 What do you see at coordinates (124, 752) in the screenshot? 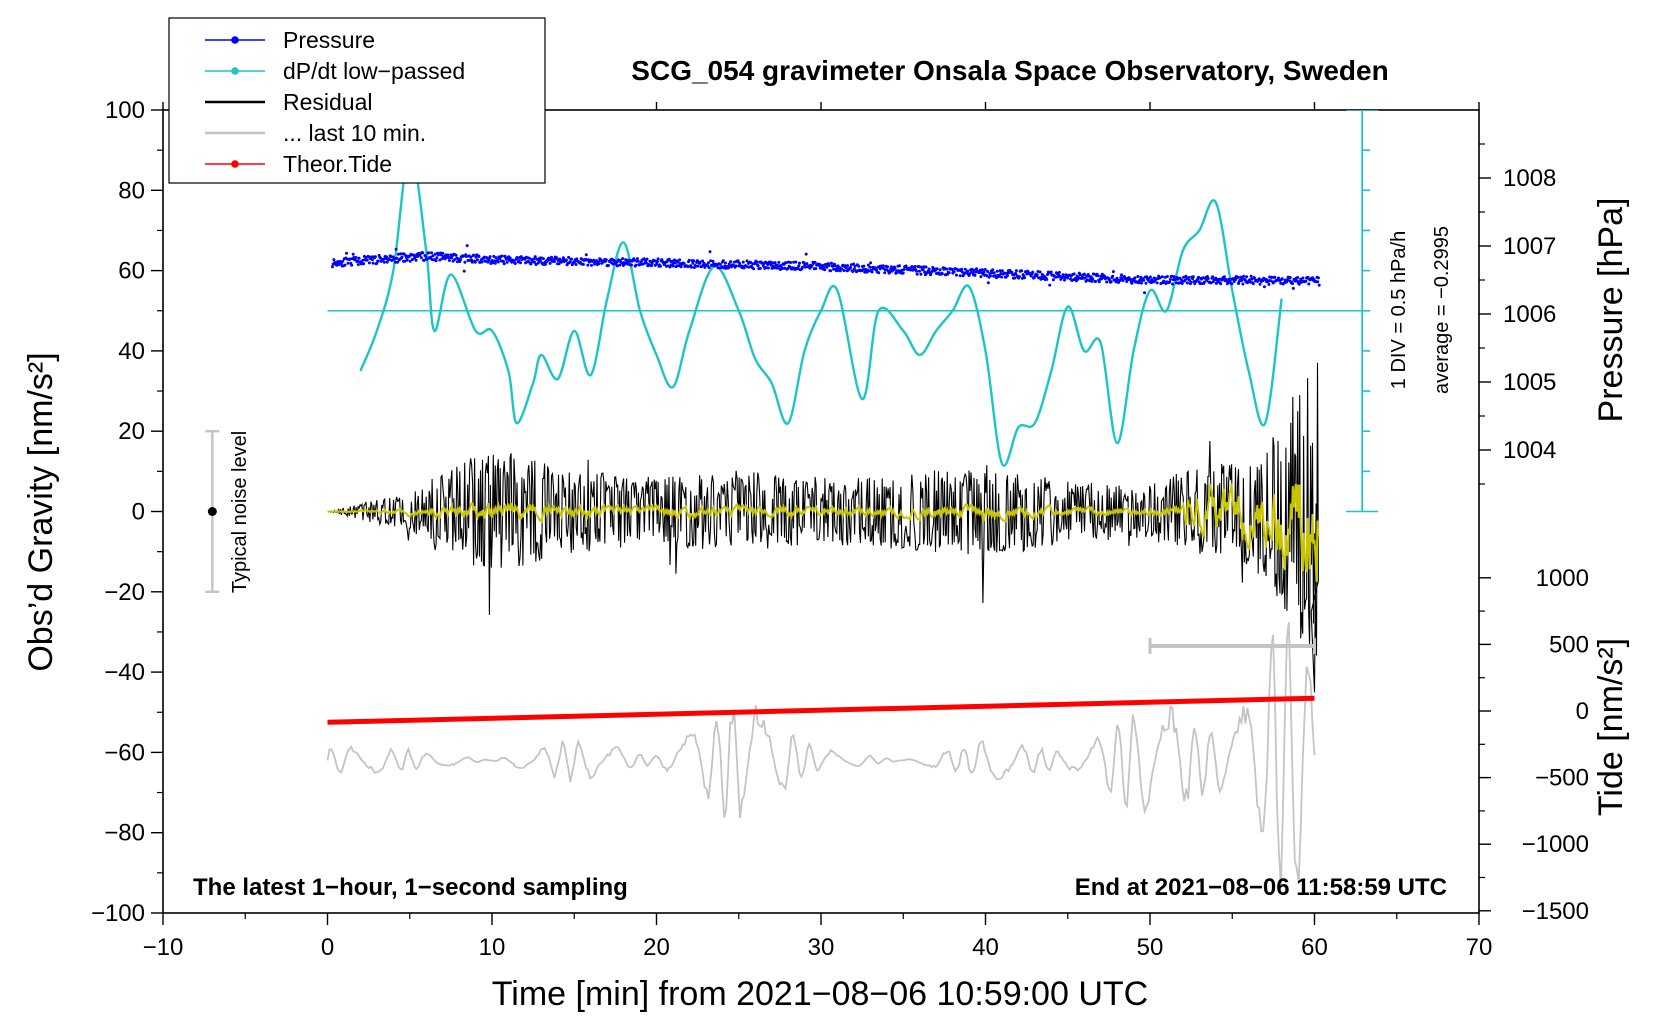
I see `y-tick-label: −60` at bounding box center [124, 752].